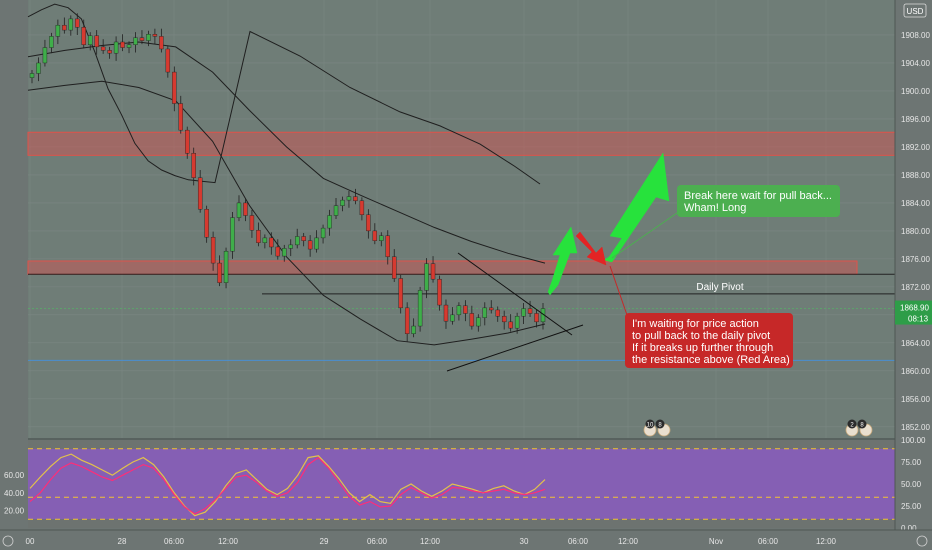 Image resolution: width=932 pixels, height=550 pixels. What do you see at coordinates (915, 231) in the screenshot?
I see `price-tick: 1880.00` at bounding box center [915, 231].